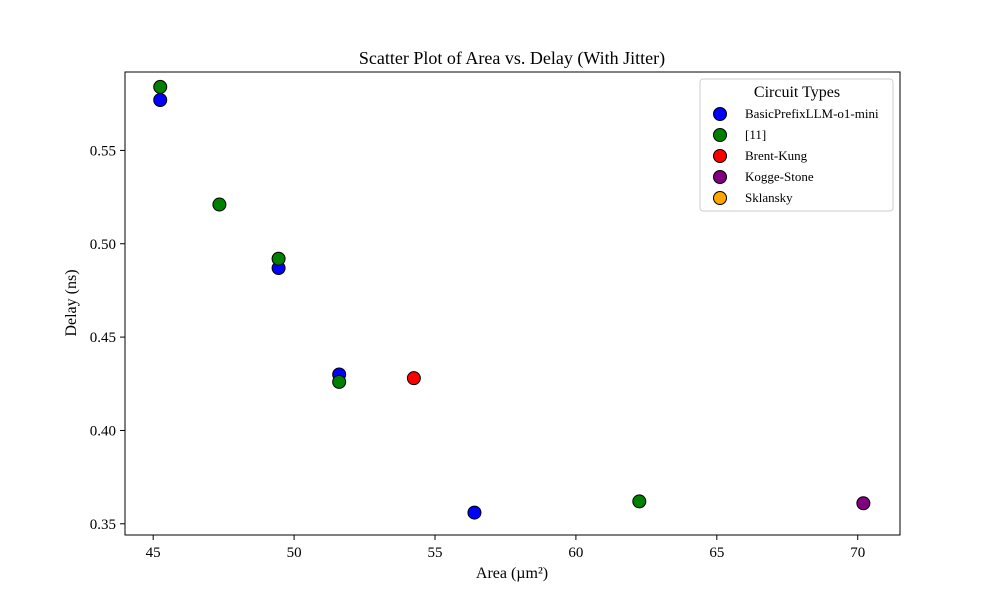 This screenshot has height=600, width=1000. What do you see at coordinates (435, 553) in the screenshot?
I see `x-tick-label: 55` at bounding box center [435, 553].